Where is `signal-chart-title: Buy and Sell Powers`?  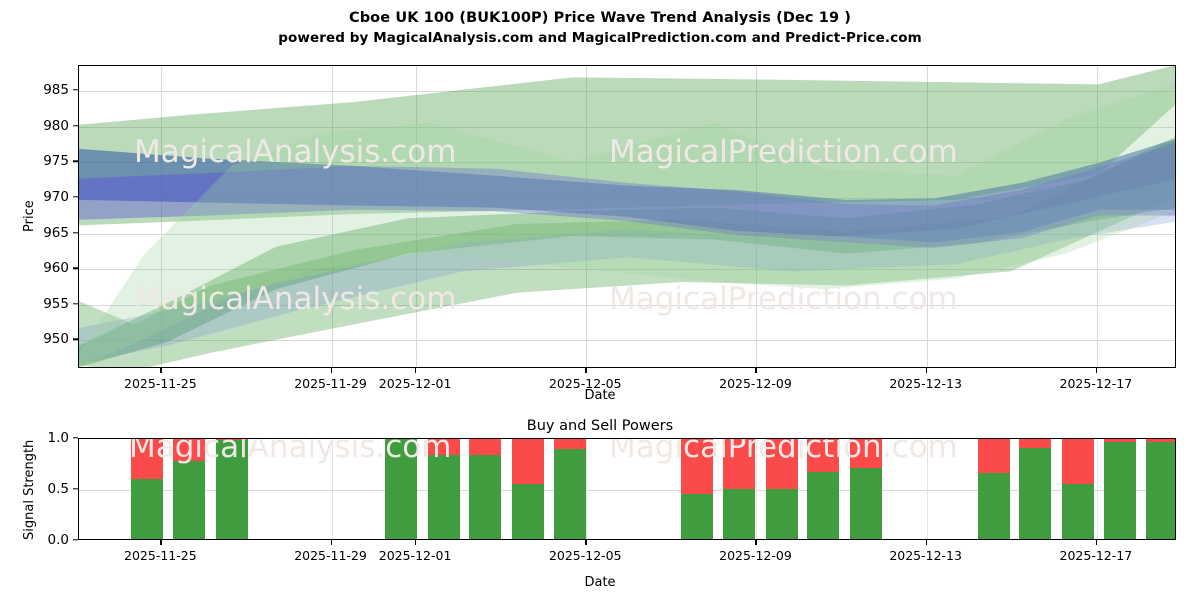
signal-chart-title: Buy and Sell Powers is located at coordinates (600, 426).